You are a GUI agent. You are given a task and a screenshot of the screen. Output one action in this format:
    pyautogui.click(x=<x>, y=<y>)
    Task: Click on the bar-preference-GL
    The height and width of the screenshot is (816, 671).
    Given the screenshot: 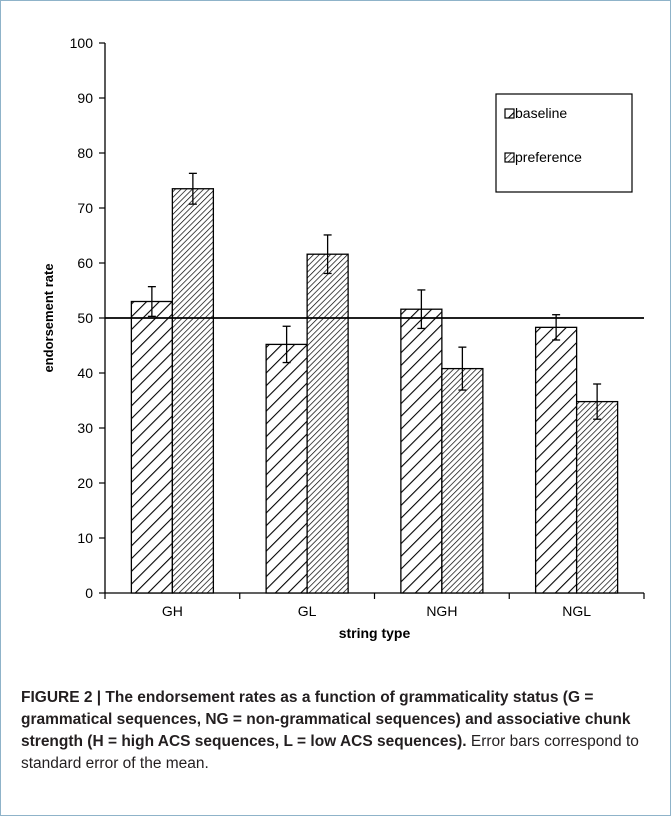 What is the action you would take?
    pyautogui.click(x=327, y=423)
    